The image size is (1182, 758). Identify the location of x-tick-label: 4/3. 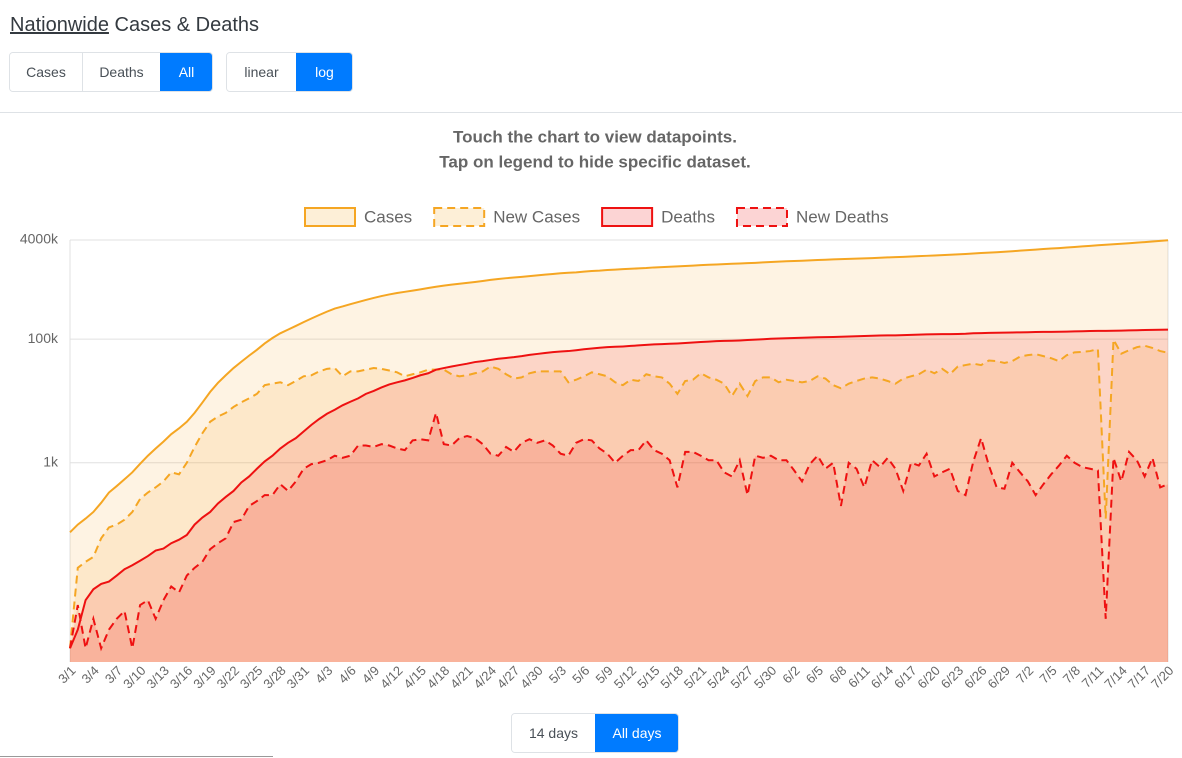
(323, 674).